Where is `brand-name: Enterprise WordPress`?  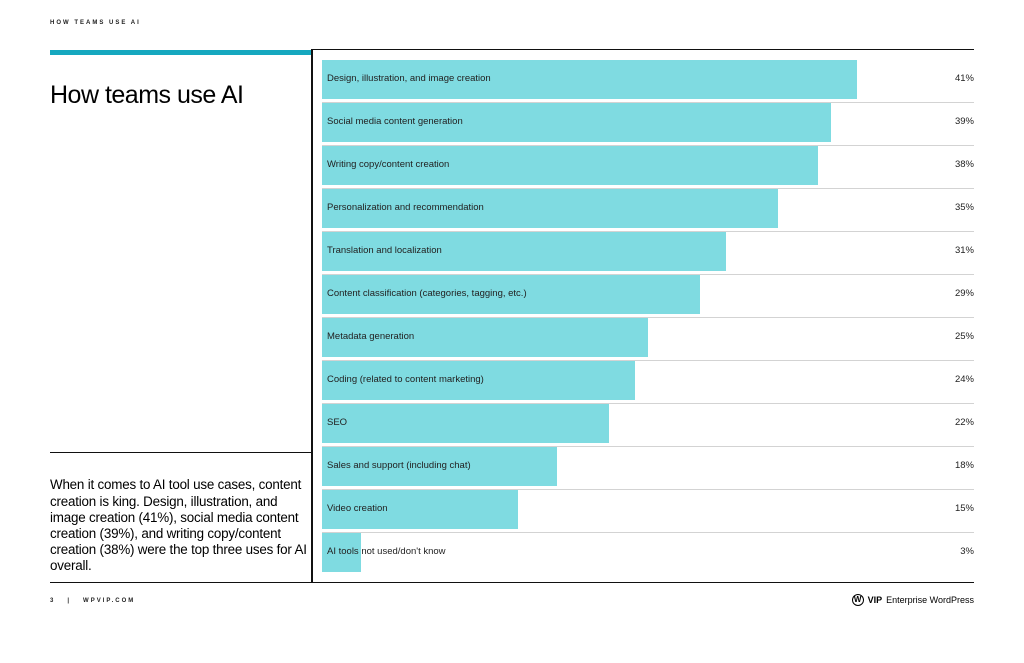
brand-name: Enterprise WordPress is located at coordinates (930, 600).